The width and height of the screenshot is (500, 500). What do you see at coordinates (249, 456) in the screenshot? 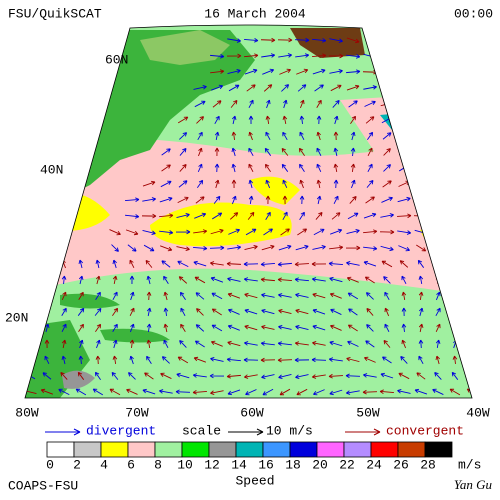
I see `colorbar: 0 2 4 6 8 10 12 14 16 18 20 22 24 26 28` at bounding box center [249, 456].